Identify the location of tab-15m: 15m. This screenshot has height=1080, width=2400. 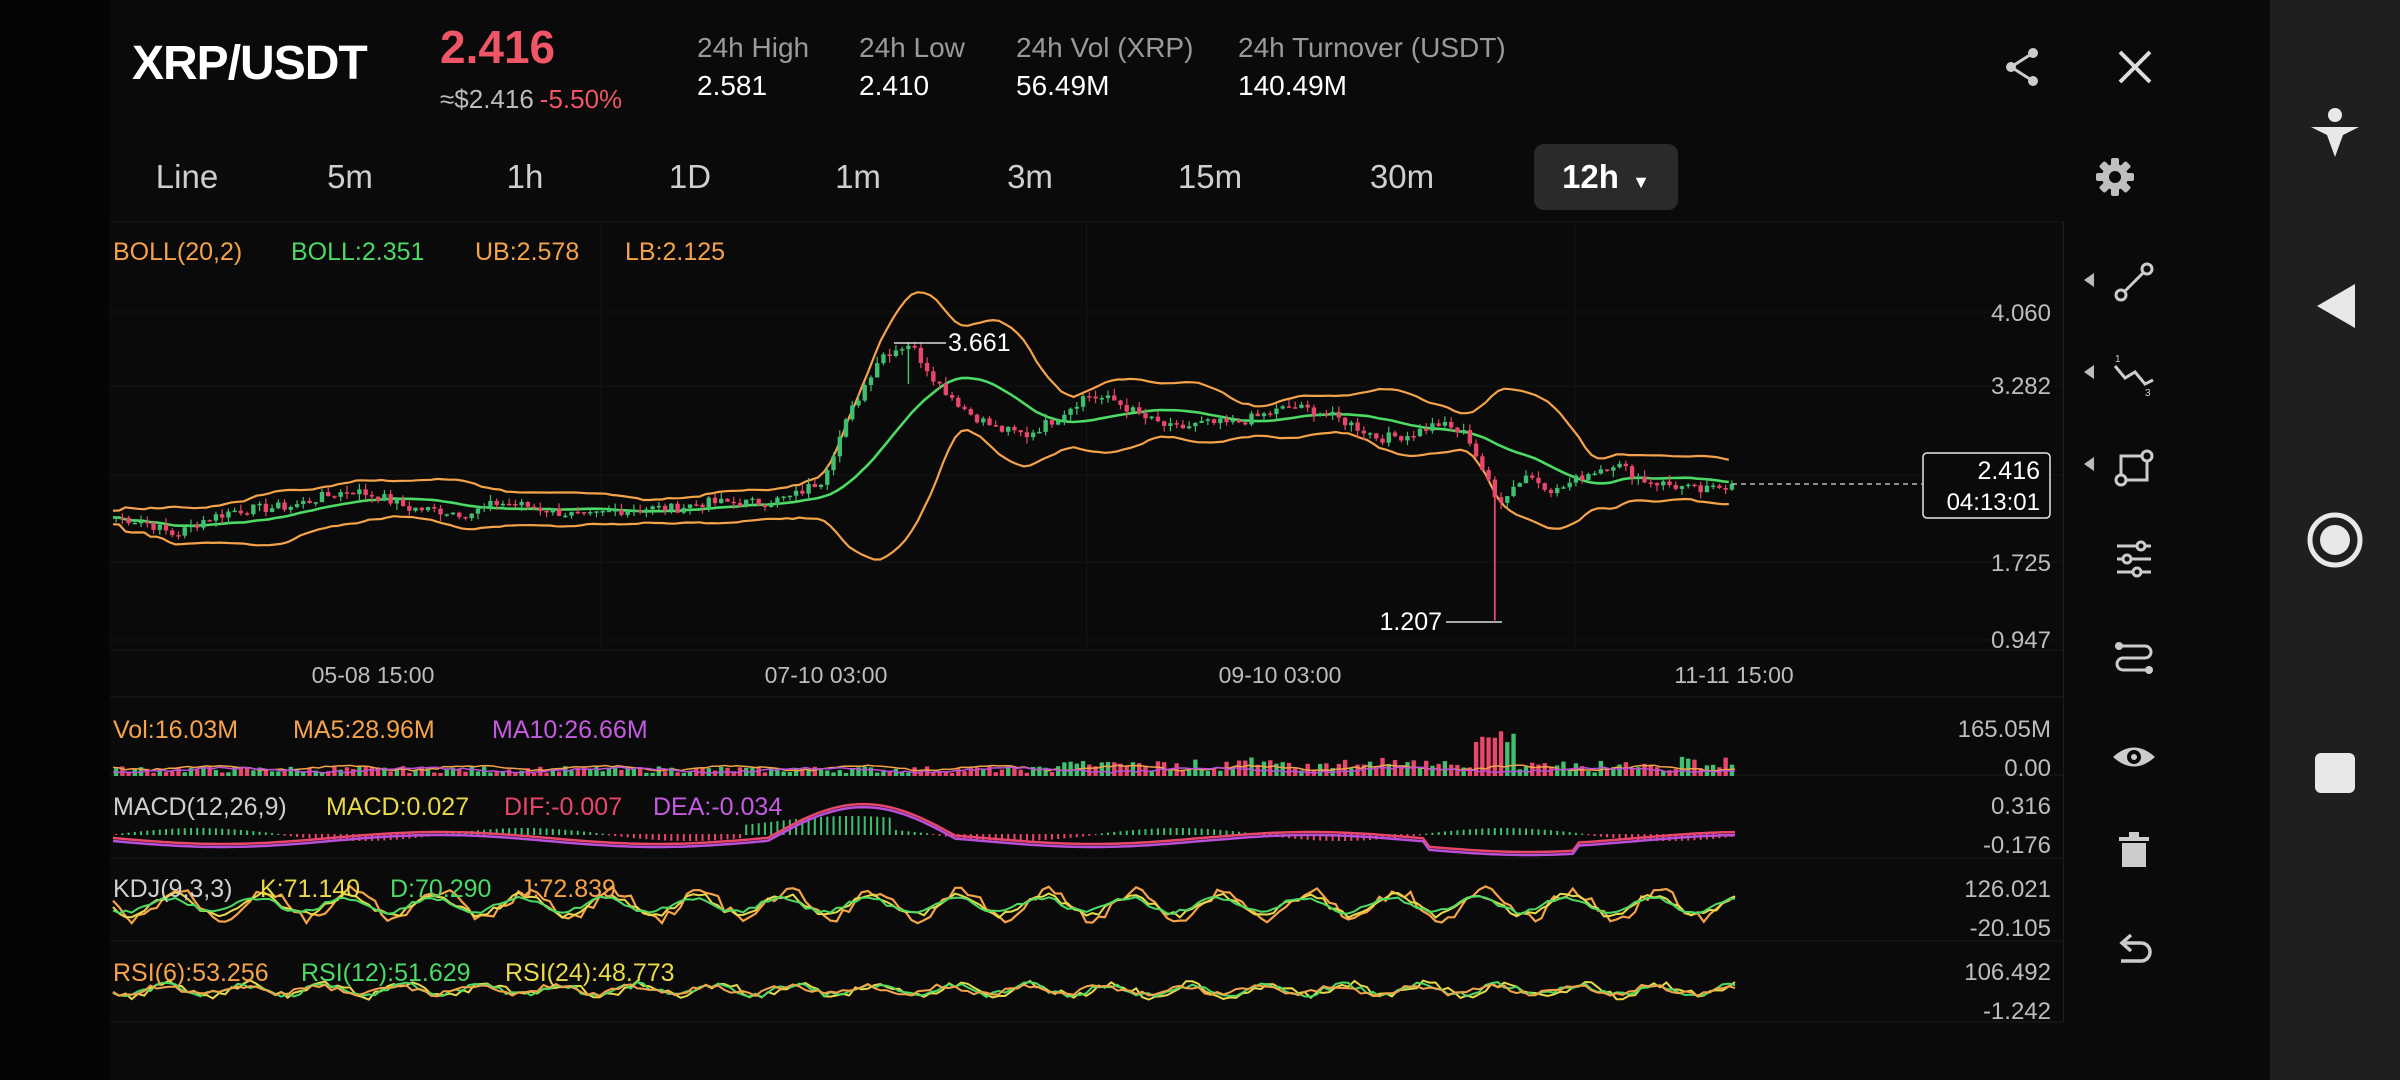
(1210, 176).